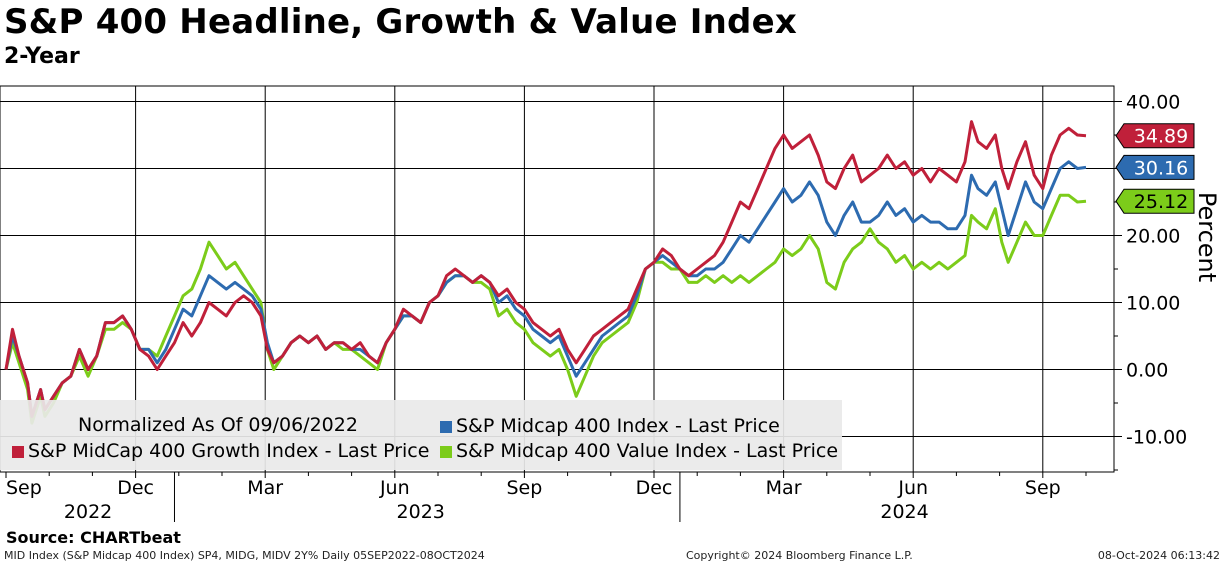 The image size is (1224, 566). What do you see at coordinates (400, 22) in the screenshot?
I see `chart-title: S&P 400 Headline, Growth & Value Index` at bounding box center [400, 22].